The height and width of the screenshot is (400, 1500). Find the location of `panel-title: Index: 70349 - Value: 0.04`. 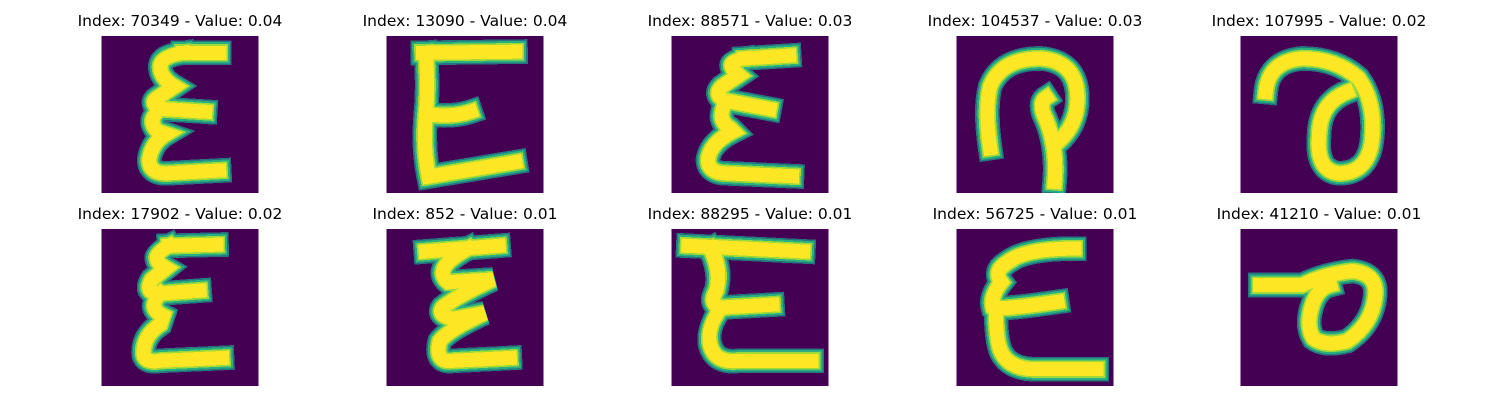

panel-title: Index: 70349 - Value: 0.04 is located at coordinates (180, 21).